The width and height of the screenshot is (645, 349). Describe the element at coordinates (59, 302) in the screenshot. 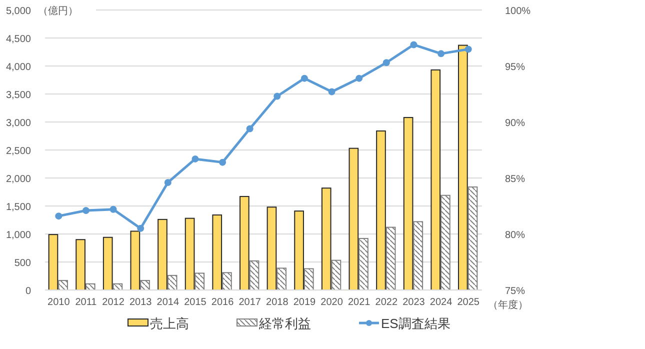

I see `x-tick-label: 2010` at that location.